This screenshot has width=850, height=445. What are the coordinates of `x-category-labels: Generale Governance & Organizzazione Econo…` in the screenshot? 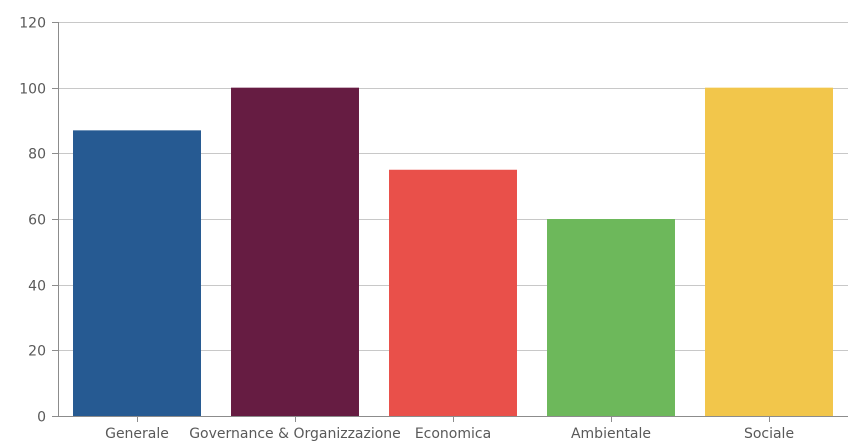 It's located at (449, 434).